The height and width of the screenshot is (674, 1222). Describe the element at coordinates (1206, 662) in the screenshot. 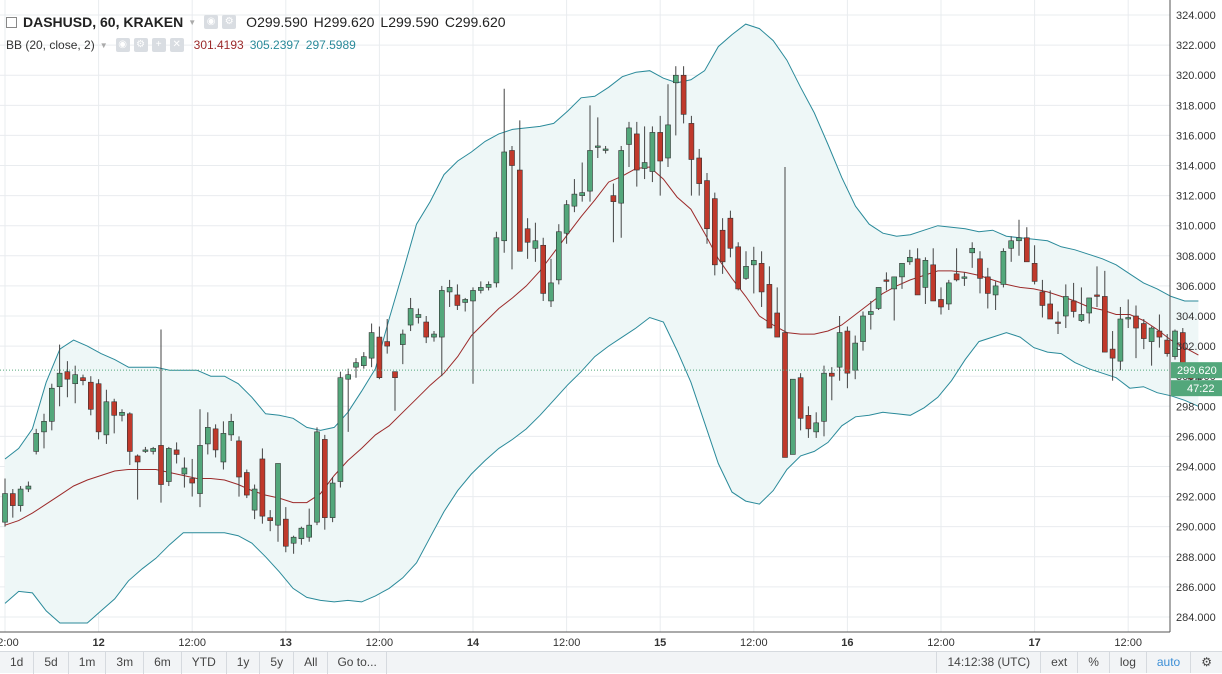

I see `gear-icon: ⚙` at that location.